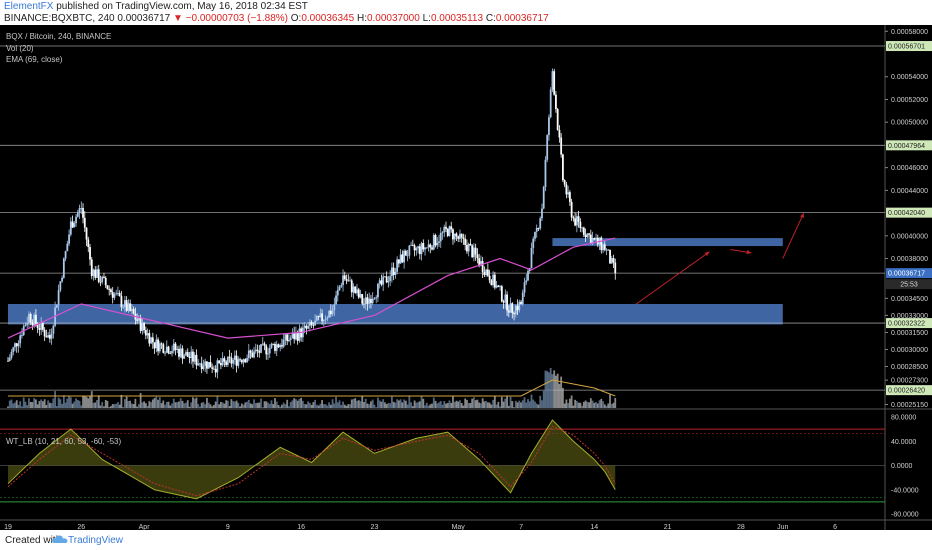 This screenshot has height=550, width=932. I want to click on xtick-label: 21, so click(668, 527).